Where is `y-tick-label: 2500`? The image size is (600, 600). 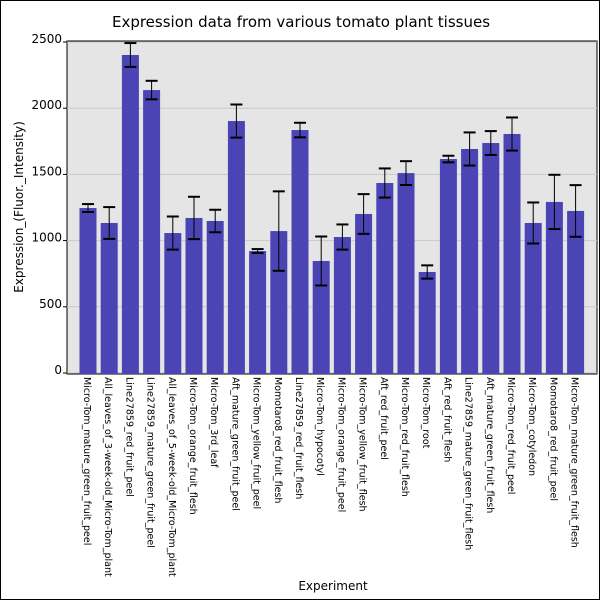
y-tick-label: 2500 is located at coordinates (46, 39).